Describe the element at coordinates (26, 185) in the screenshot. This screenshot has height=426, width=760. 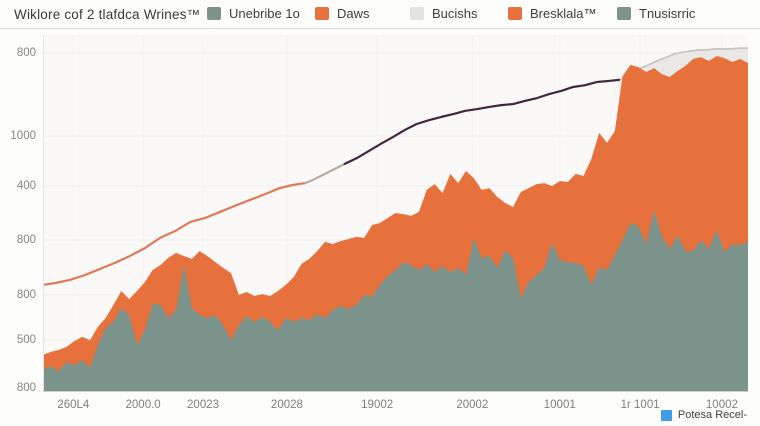
I see `y-tick-label: 400` at that location.